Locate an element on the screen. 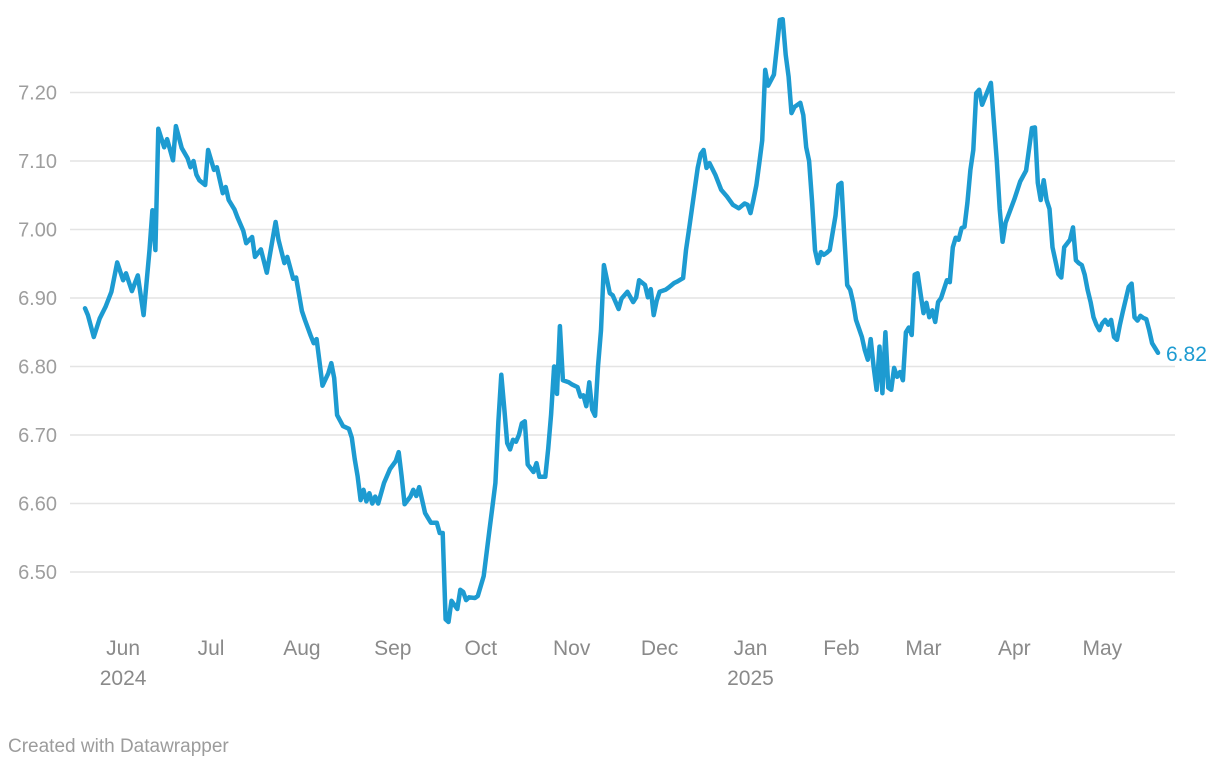 The image size is (1220, 773). y-tick-label: 6.90 is located at coordinates (37, 299).